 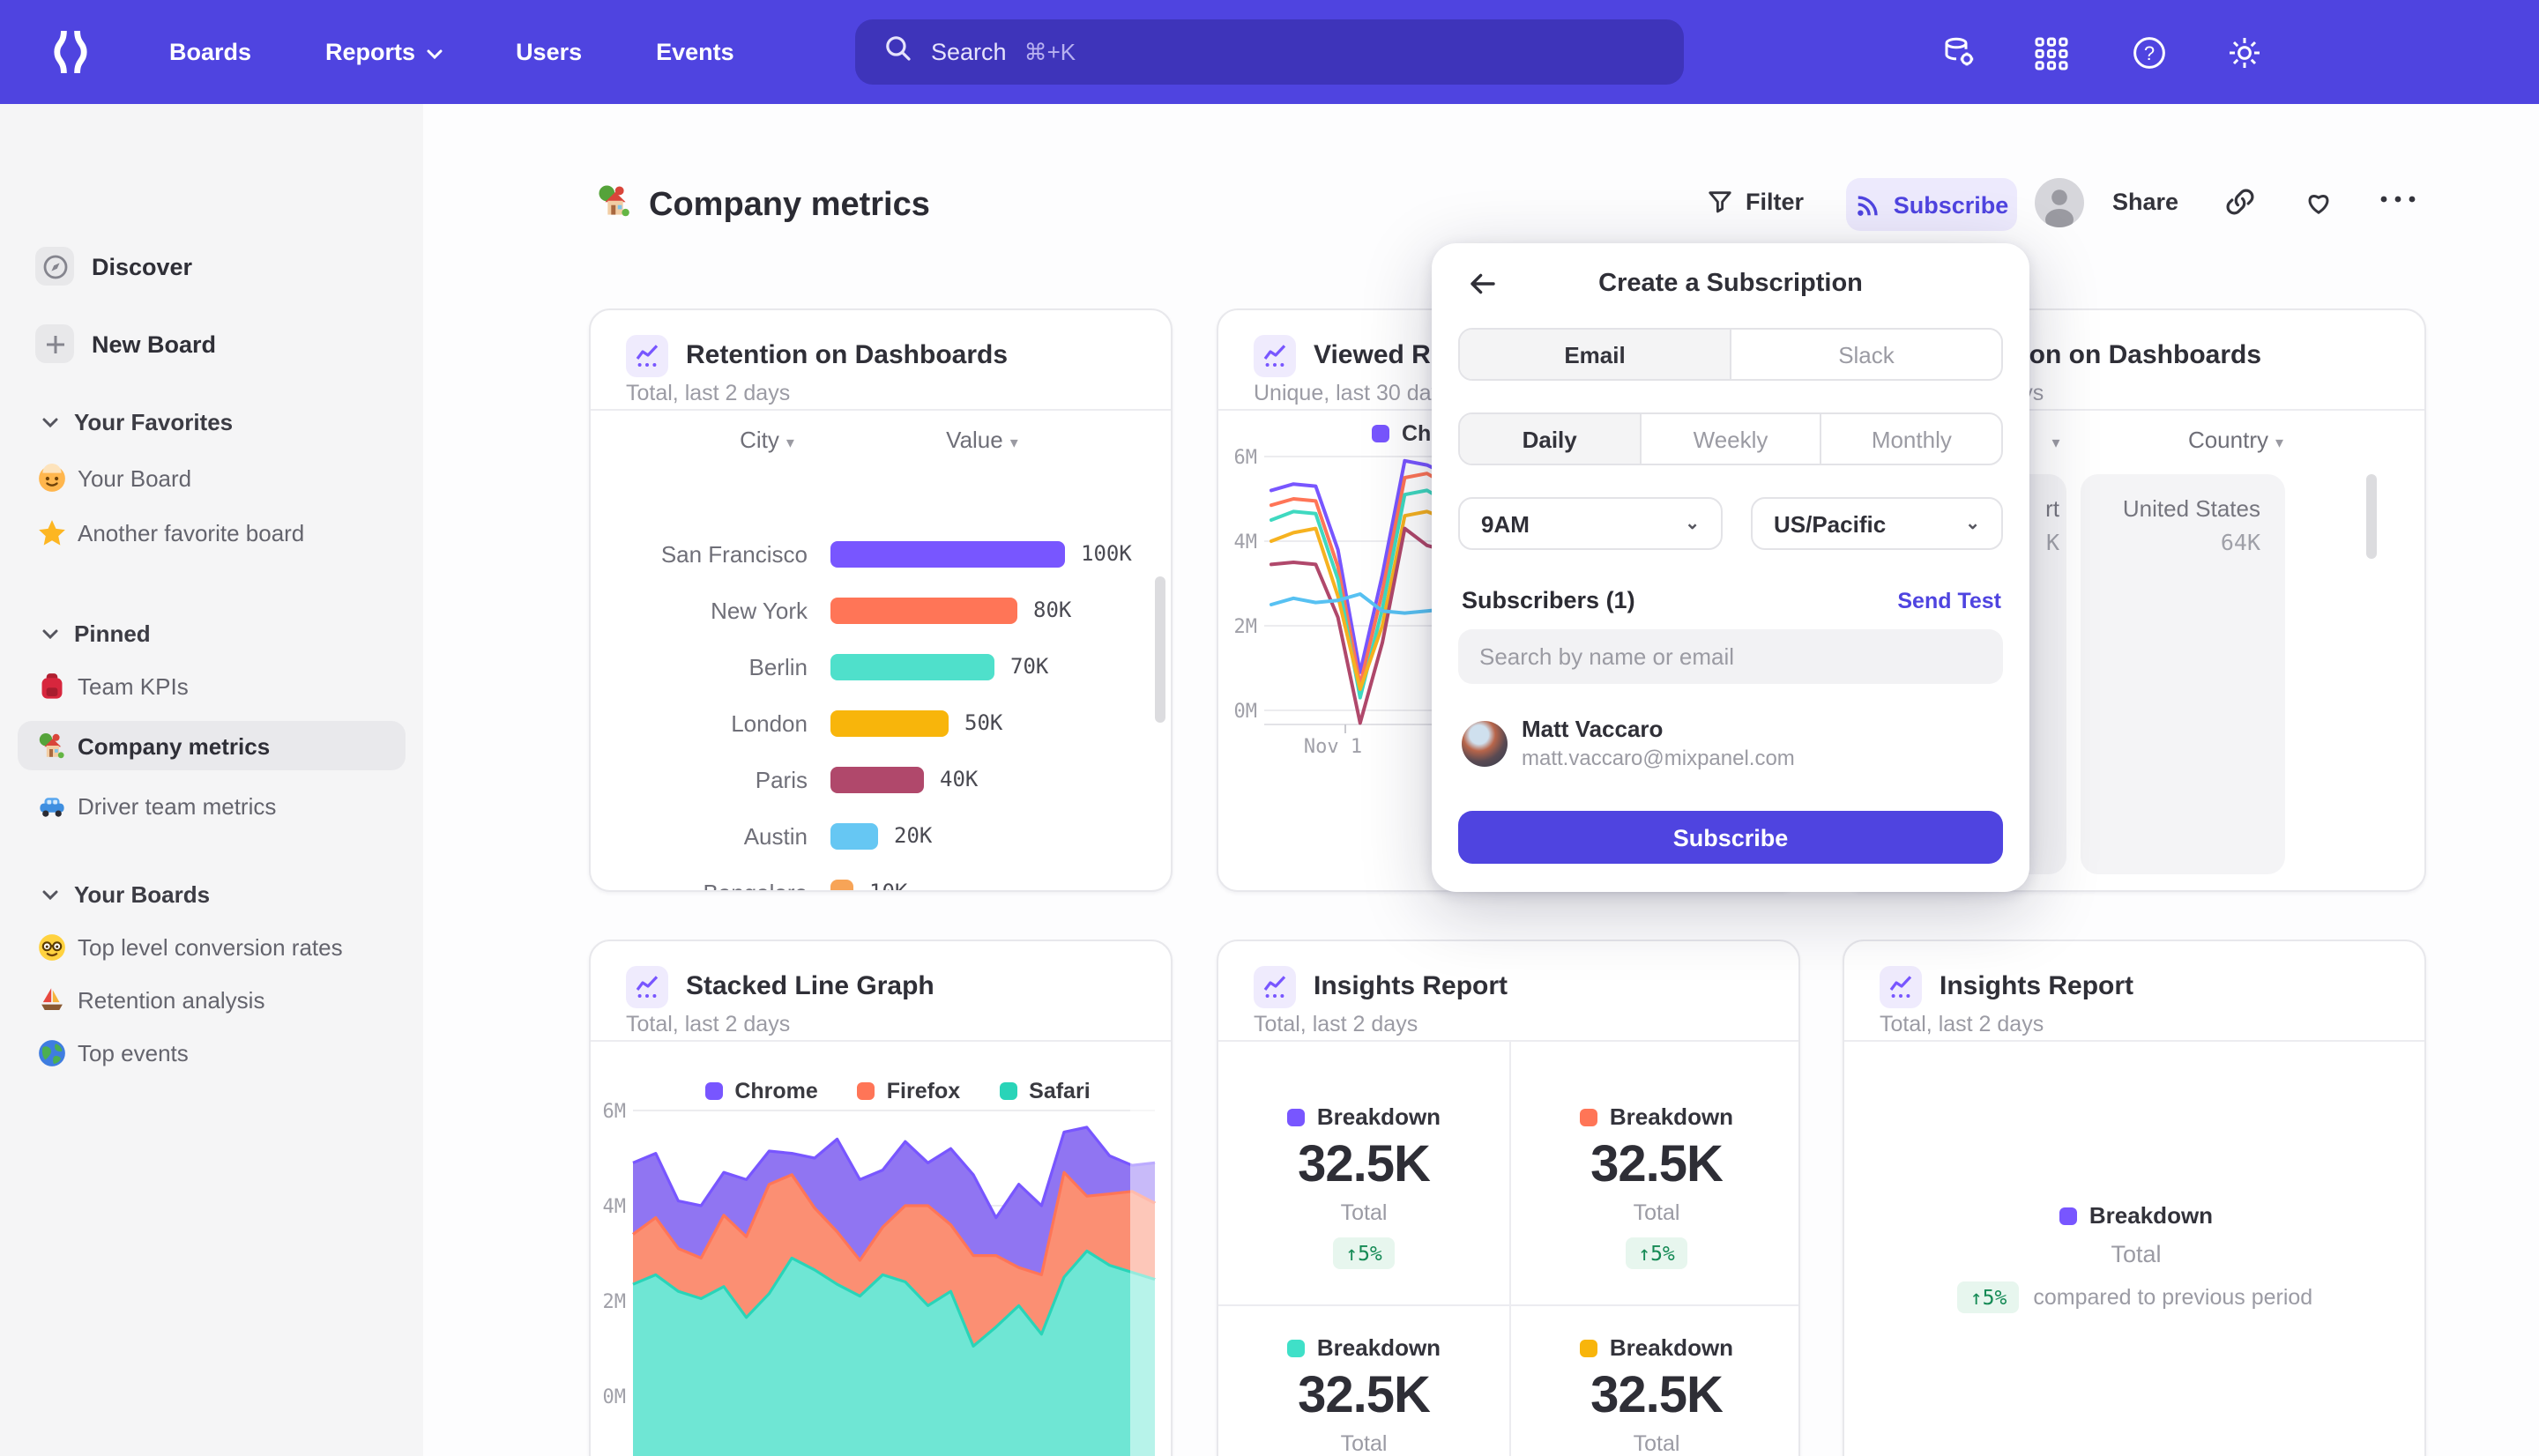 What do you see at coordinates (969, 52) in the screenshot?
I see `search-placeholder: Search` at bounding box center [969, 52].